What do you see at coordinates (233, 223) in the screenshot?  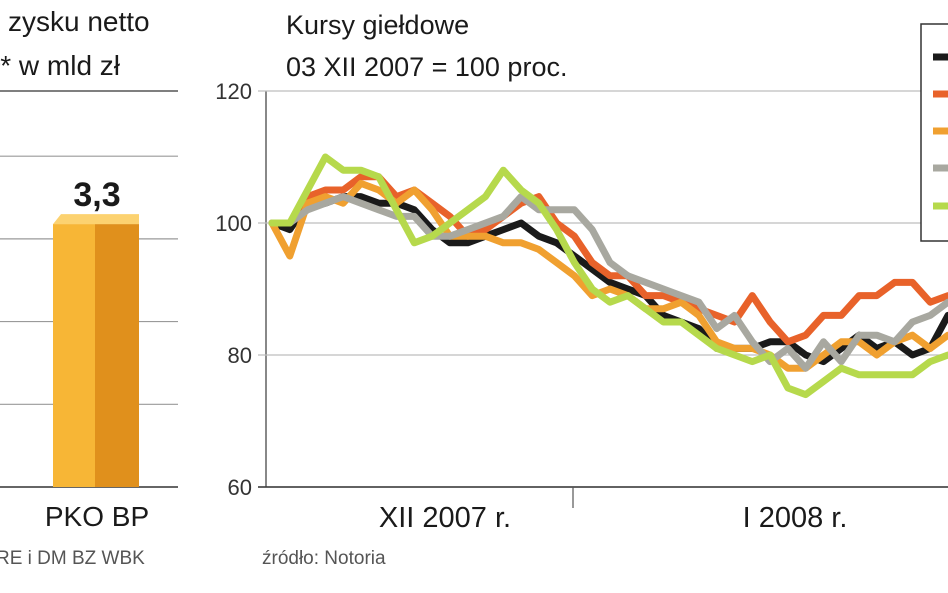 I see `y-tick-label: 100` at bounding box center [233, 223].